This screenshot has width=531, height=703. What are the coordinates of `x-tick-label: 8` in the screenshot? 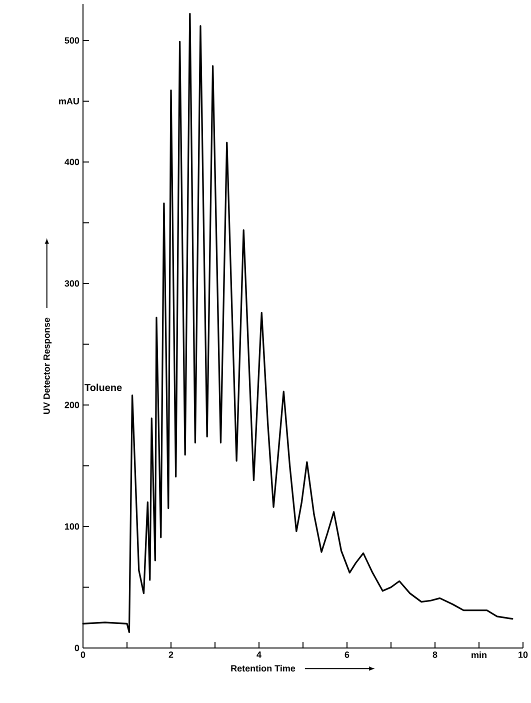 It's located at (435, 655).